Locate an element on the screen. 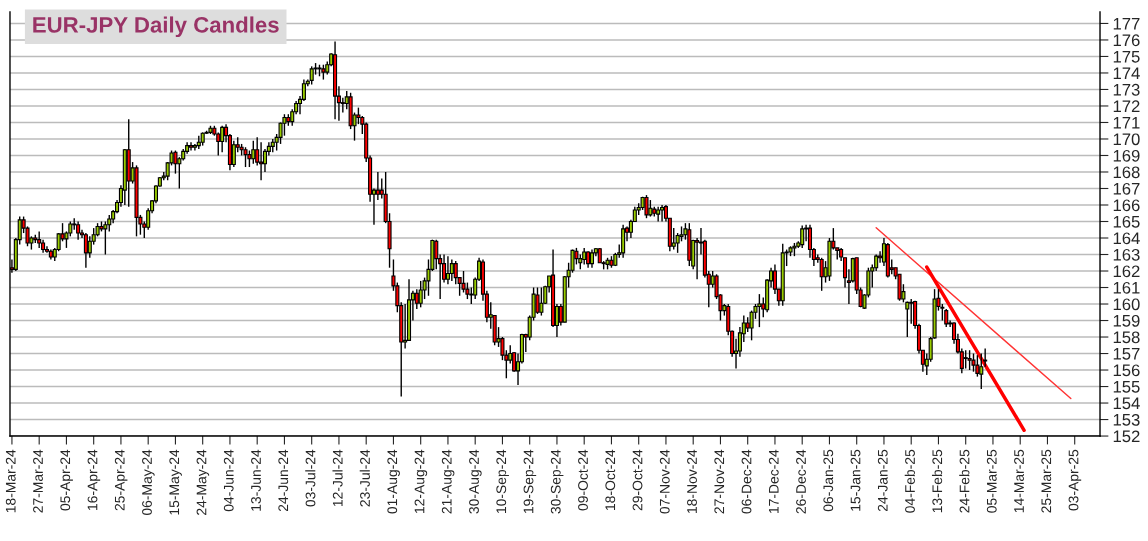  y-tick-label: 155 is located at coordinates (1126, 387).